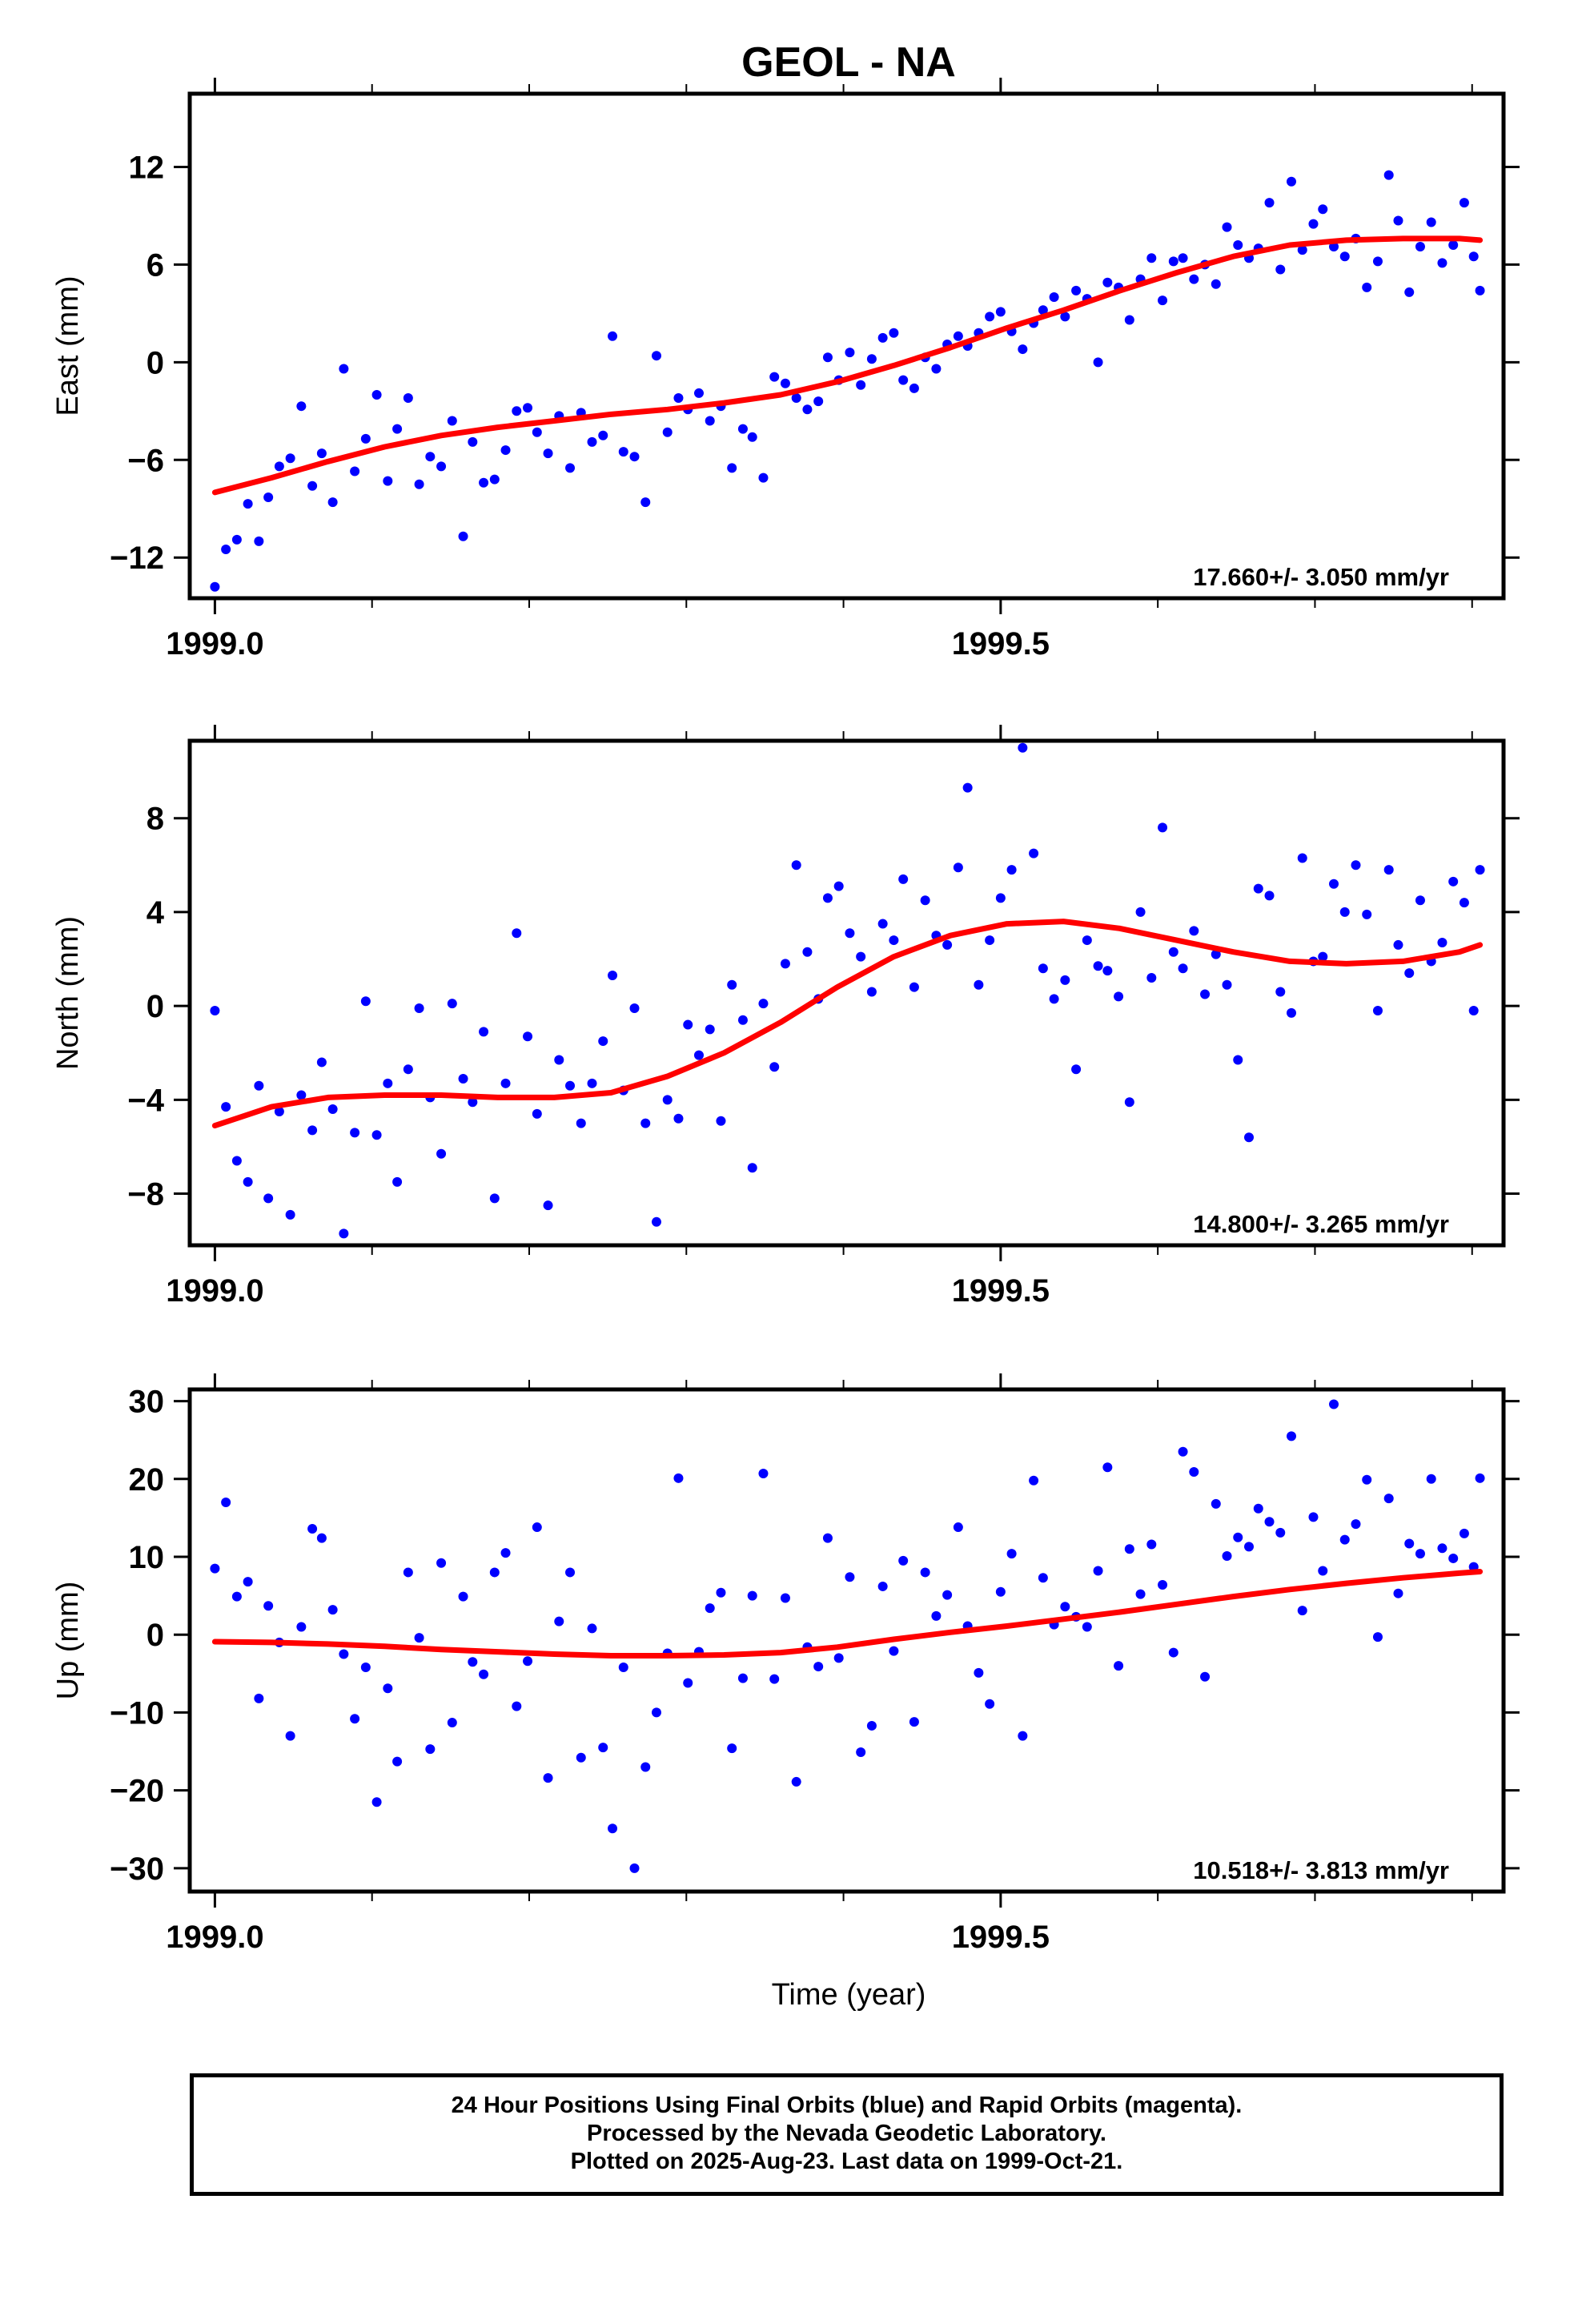 This screenshot has width=1582, height=2324. What do you see at coordinates (1321, 1870) in the screenshot?
I see `rate-label: 10.518+/- 3.813 mm/yr` at bounding box center [1321, 1870].